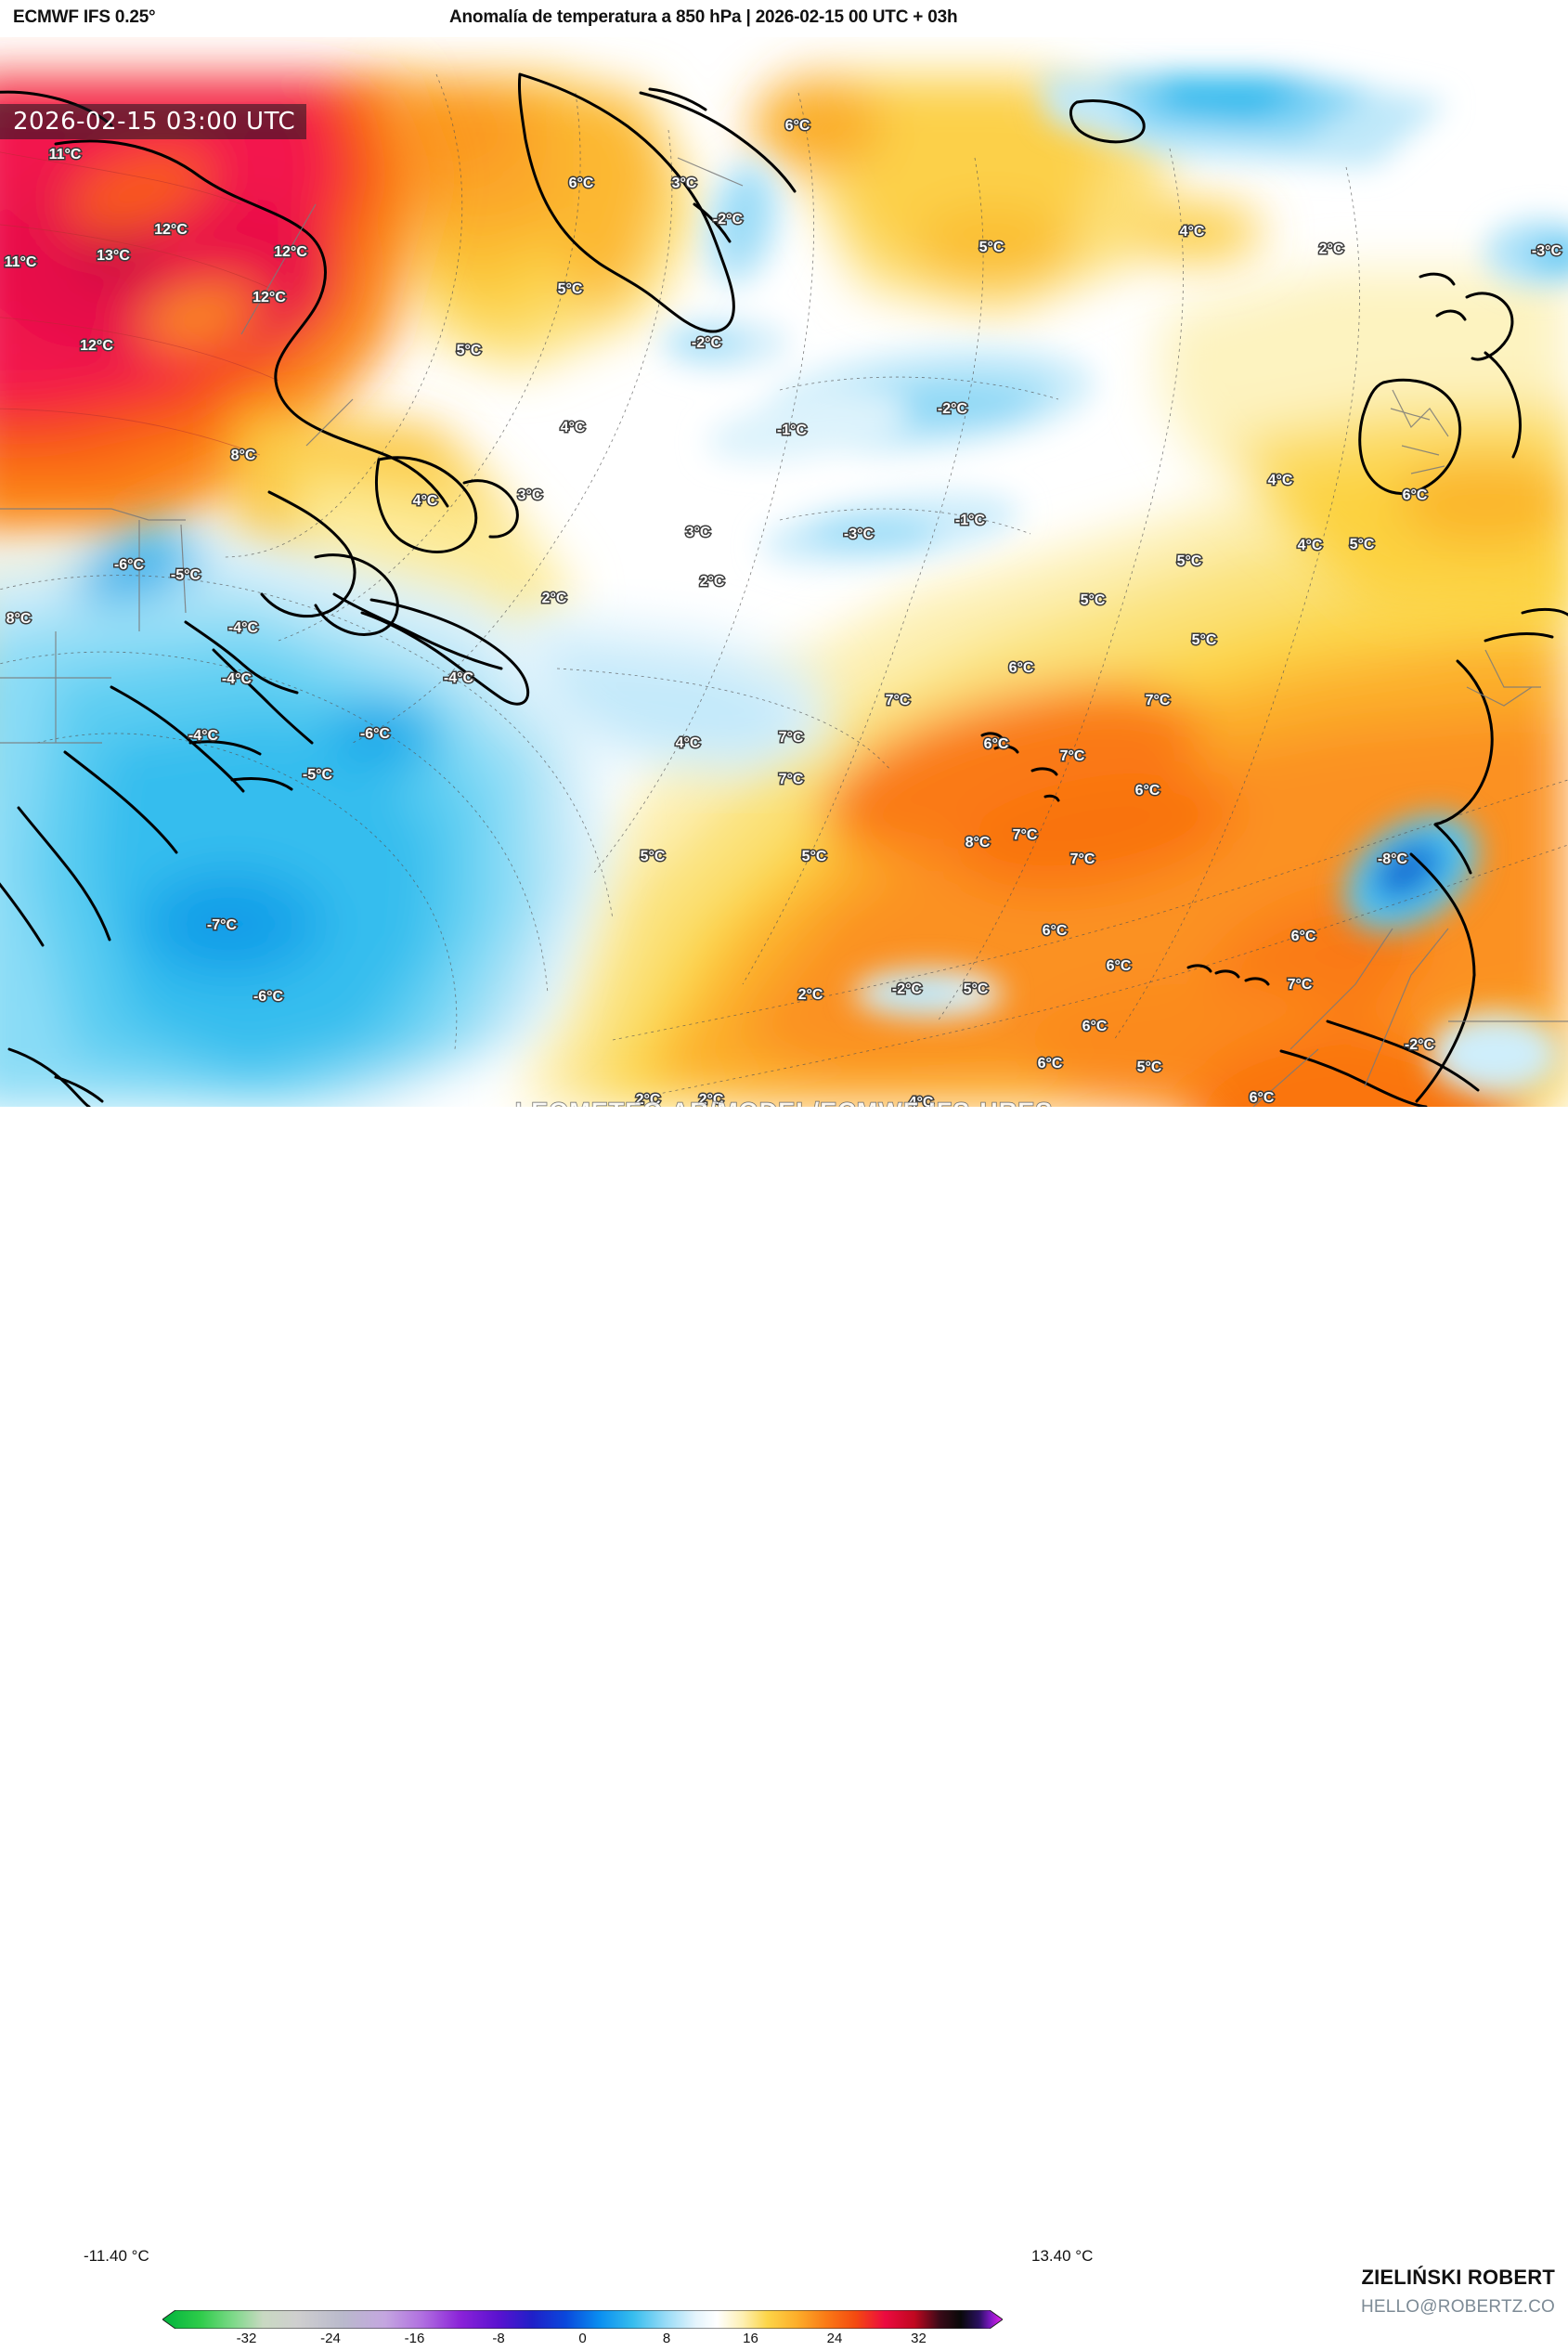  What do you see at coordinates (834, 2338) in the screenshot?
I see `colorbar-tick: 24` at bounding box center [834, 2338].